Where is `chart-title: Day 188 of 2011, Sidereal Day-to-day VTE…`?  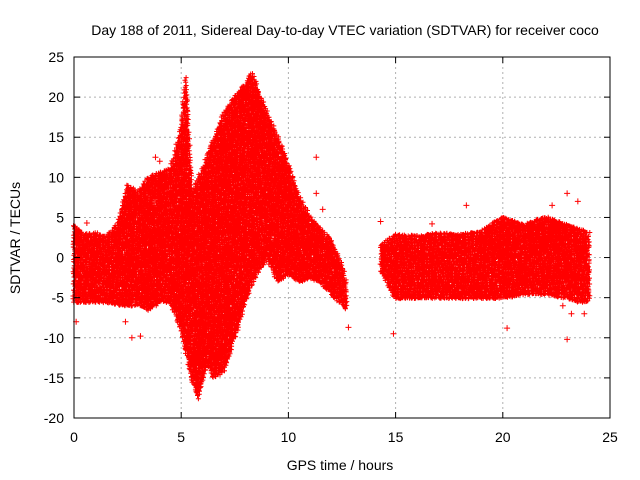
chart-title: Day 188 of 2011, Sidereal Day-to-day VTE… is located at coordinates (345, 30).